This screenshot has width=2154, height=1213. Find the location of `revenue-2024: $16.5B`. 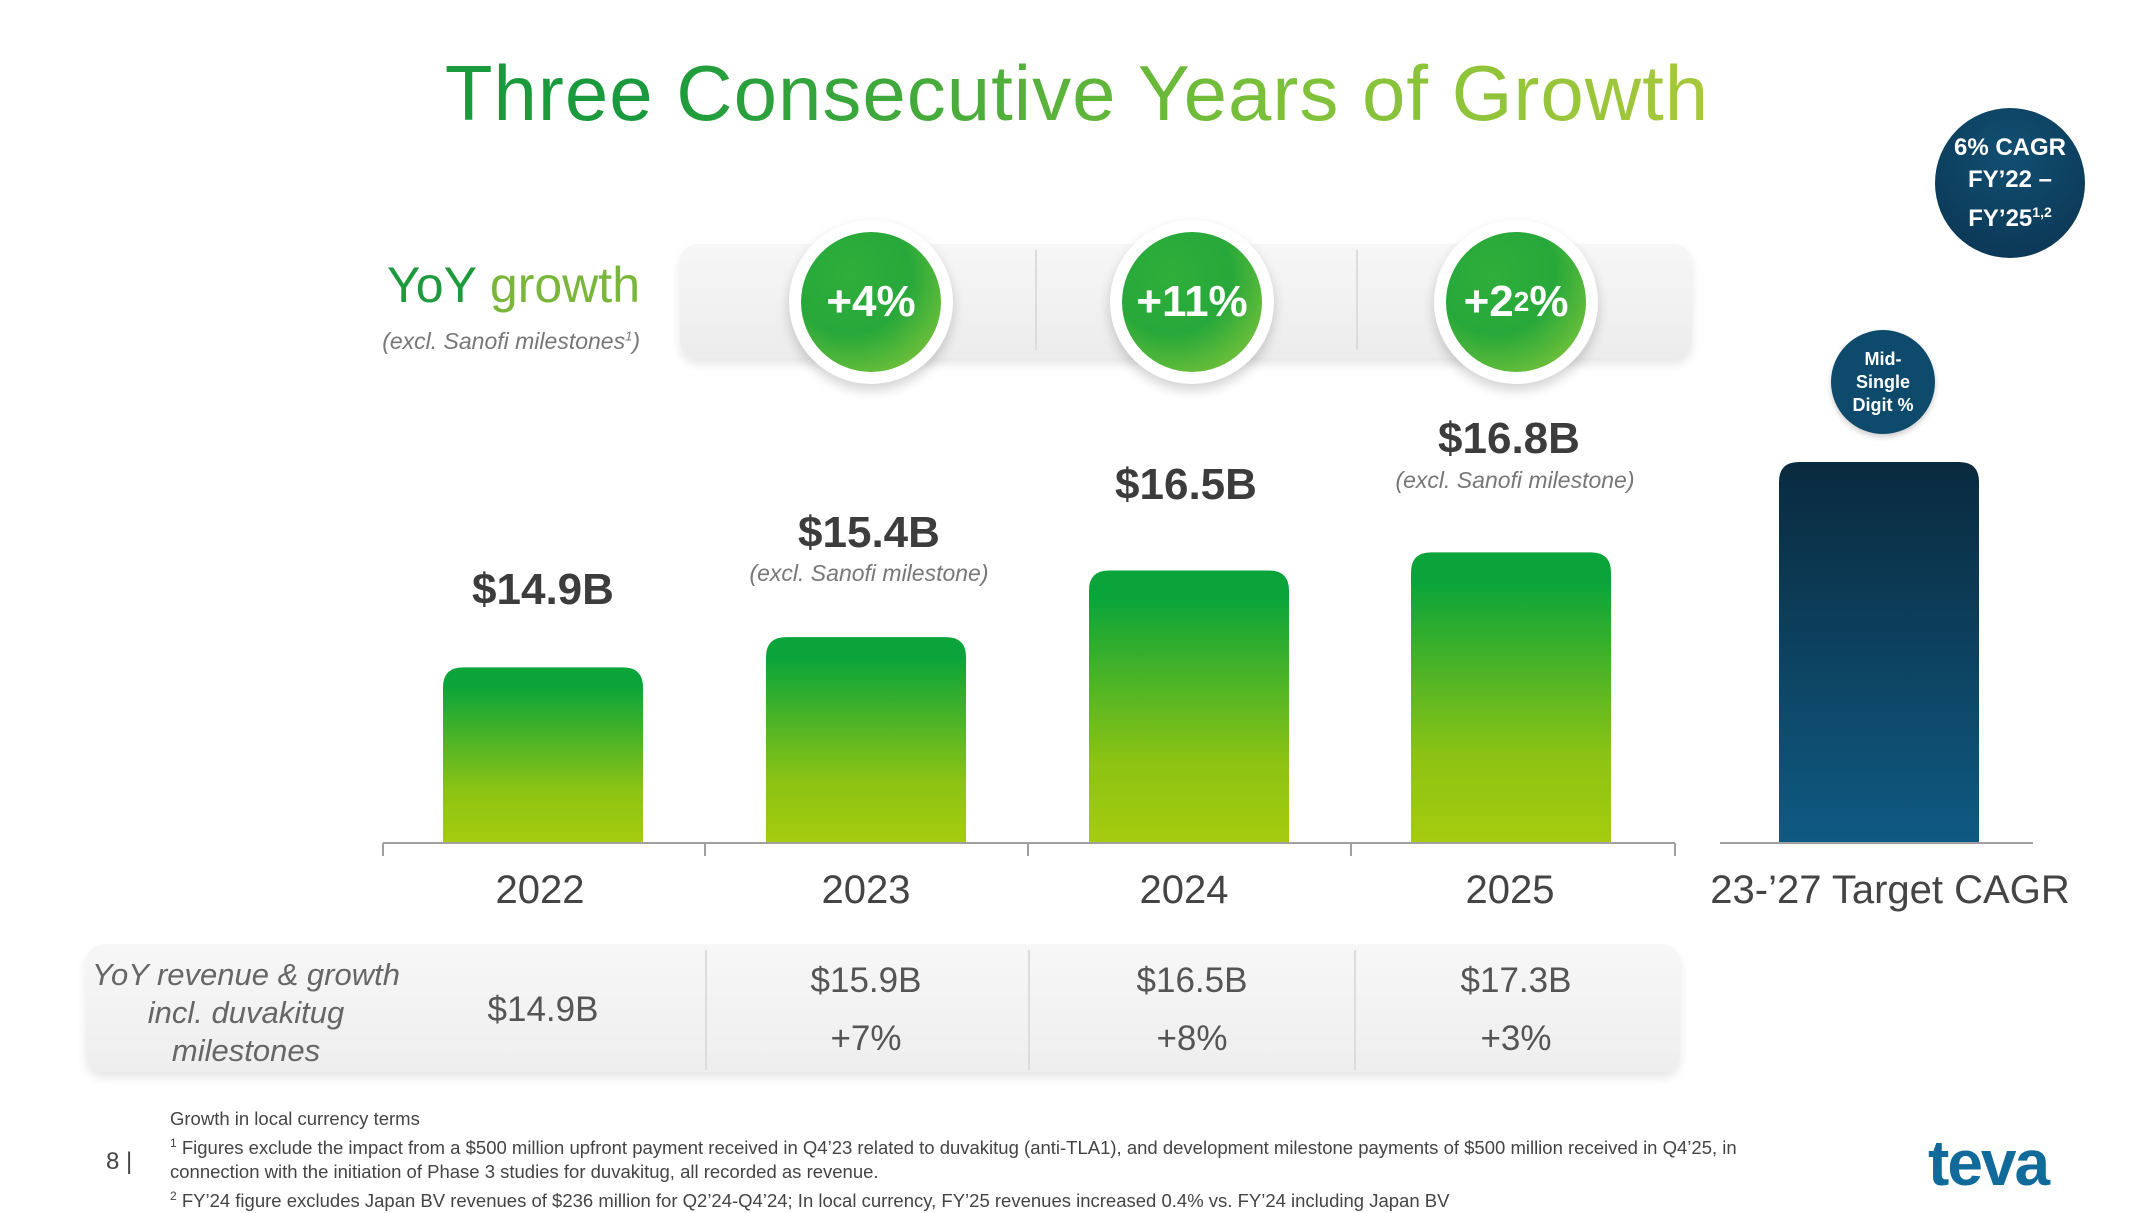

revenue-2024: $16.5B is located at coordinates (1192, 980).